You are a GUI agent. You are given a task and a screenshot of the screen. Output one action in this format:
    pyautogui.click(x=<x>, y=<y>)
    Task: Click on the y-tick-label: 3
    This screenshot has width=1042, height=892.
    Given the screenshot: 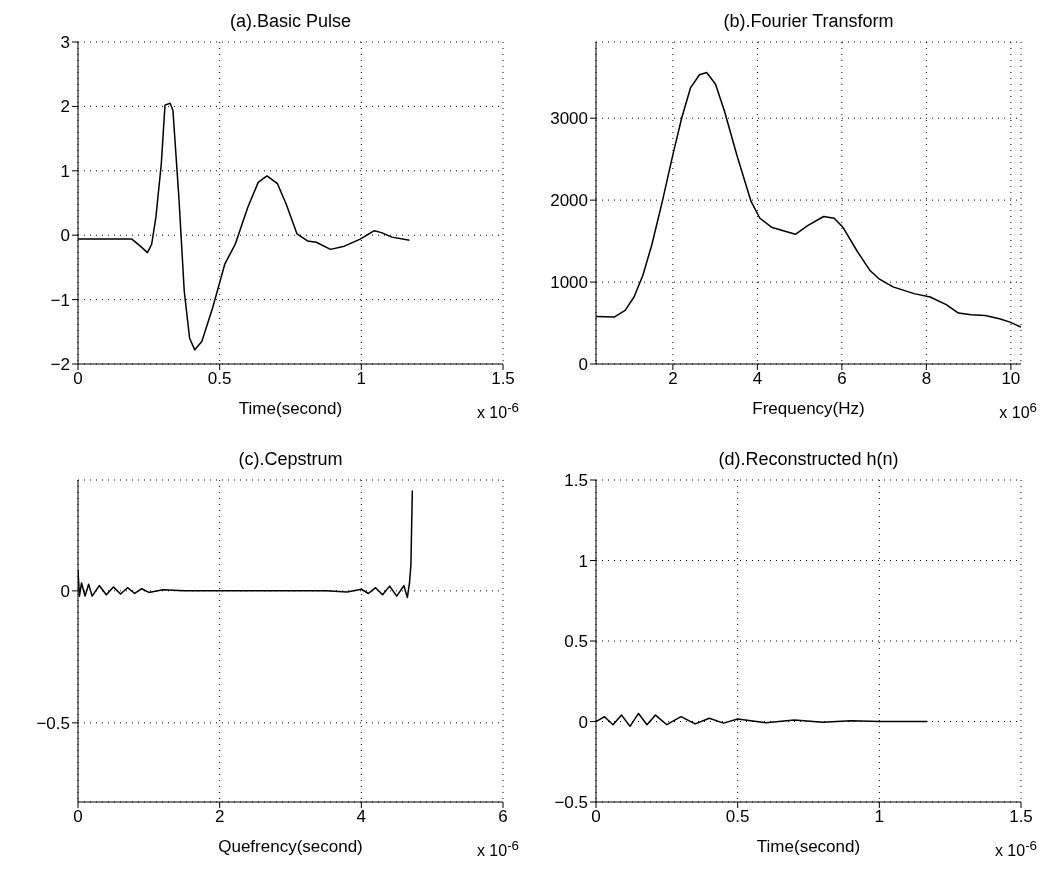 What is the action you would take?
    pyautogui.click(x=65, y=43)
    